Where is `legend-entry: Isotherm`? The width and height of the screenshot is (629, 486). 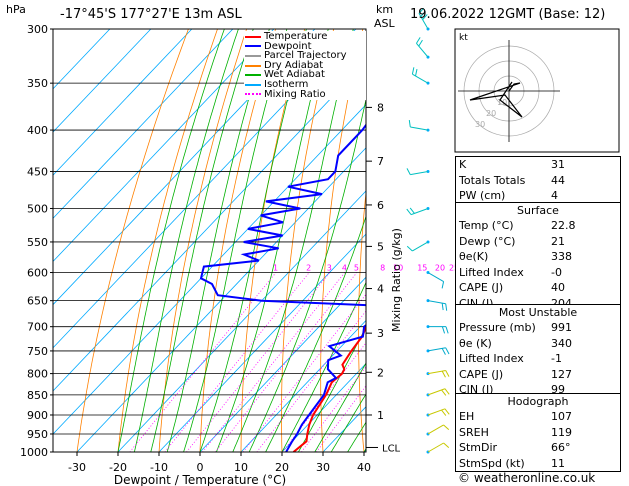 legend-entry: Isotherm is located at coordinates (305, 85).